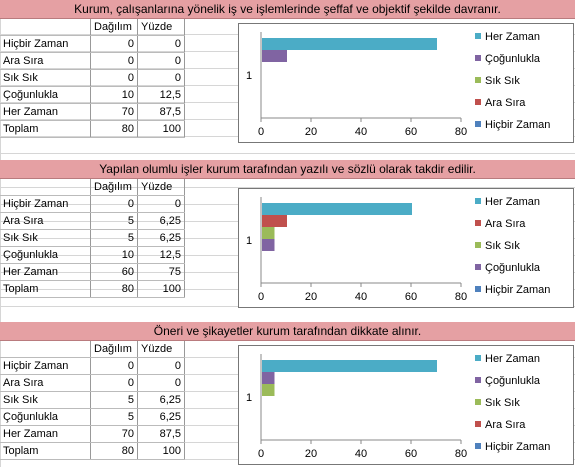  I want to click on cell-dagilim: 60, so click(114, 272).